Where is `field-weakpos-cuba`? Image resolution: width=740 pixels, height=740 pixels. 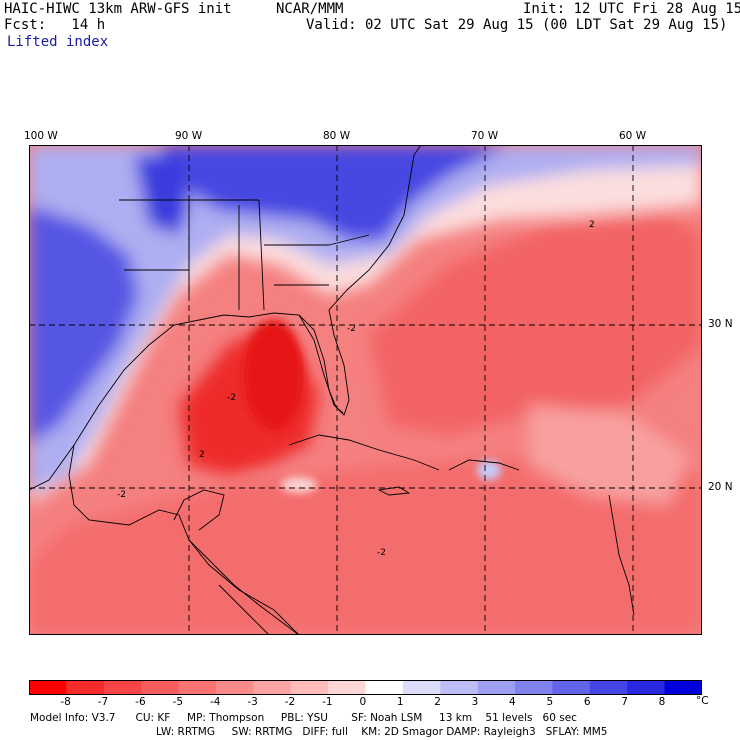 field-weakpos-cuba is located at coordinates (489, 470).